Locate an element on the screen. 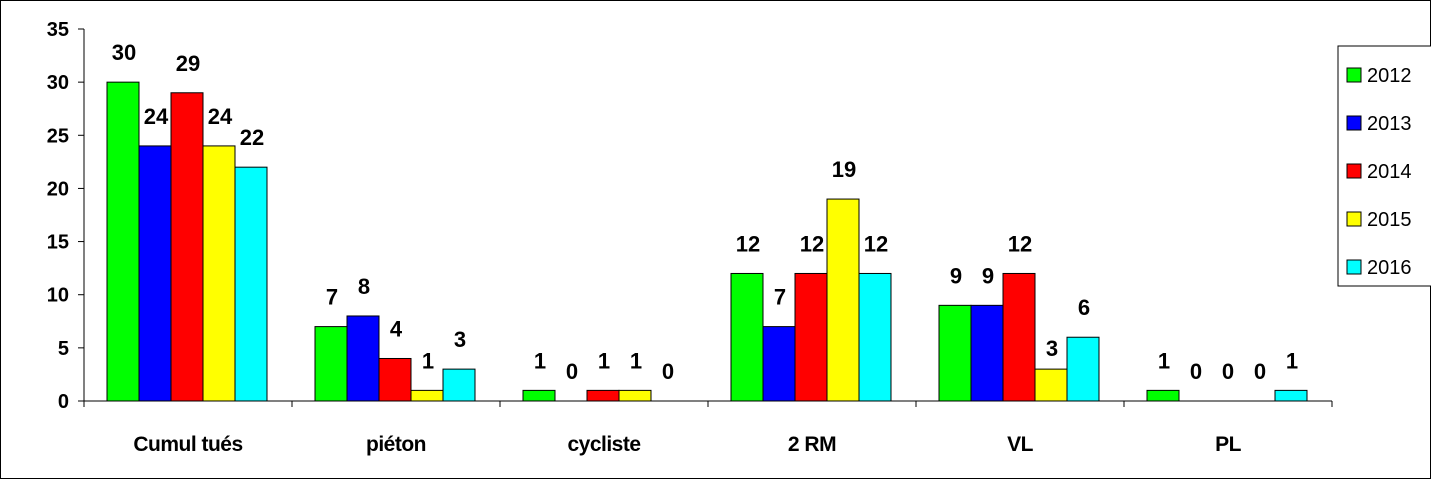 The image size is (1431, 479). y-axis: 0 5 10 15 20 25 30 35 is located at coordinates (66, 216).